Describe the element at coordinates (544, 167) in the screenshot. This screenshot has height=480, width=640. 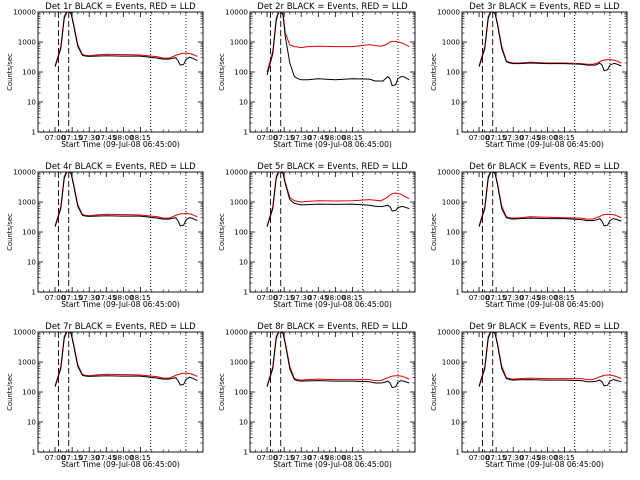
I see `panel-title: Det 6r BLACK = Events, RED = LLD` at that location.